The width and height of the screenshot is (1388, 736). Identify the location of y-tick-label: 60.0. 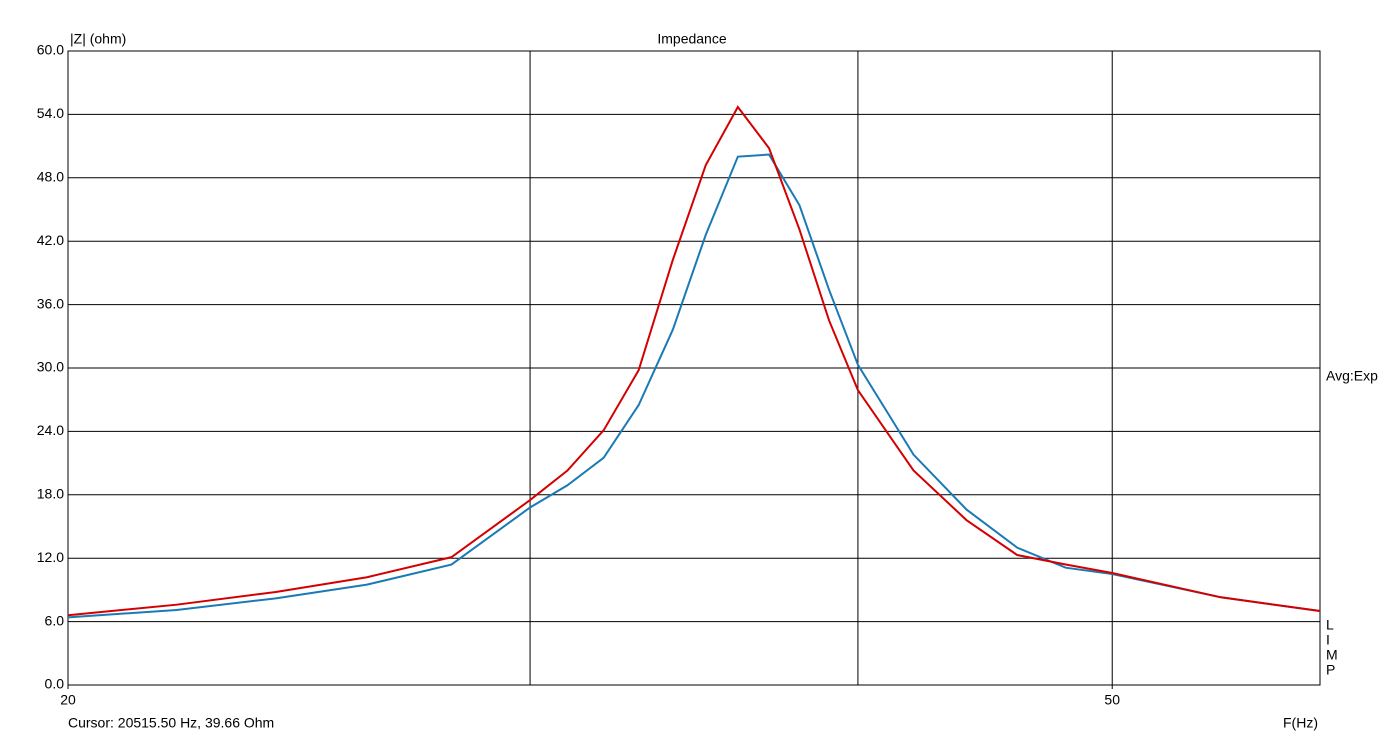
(50, 50).